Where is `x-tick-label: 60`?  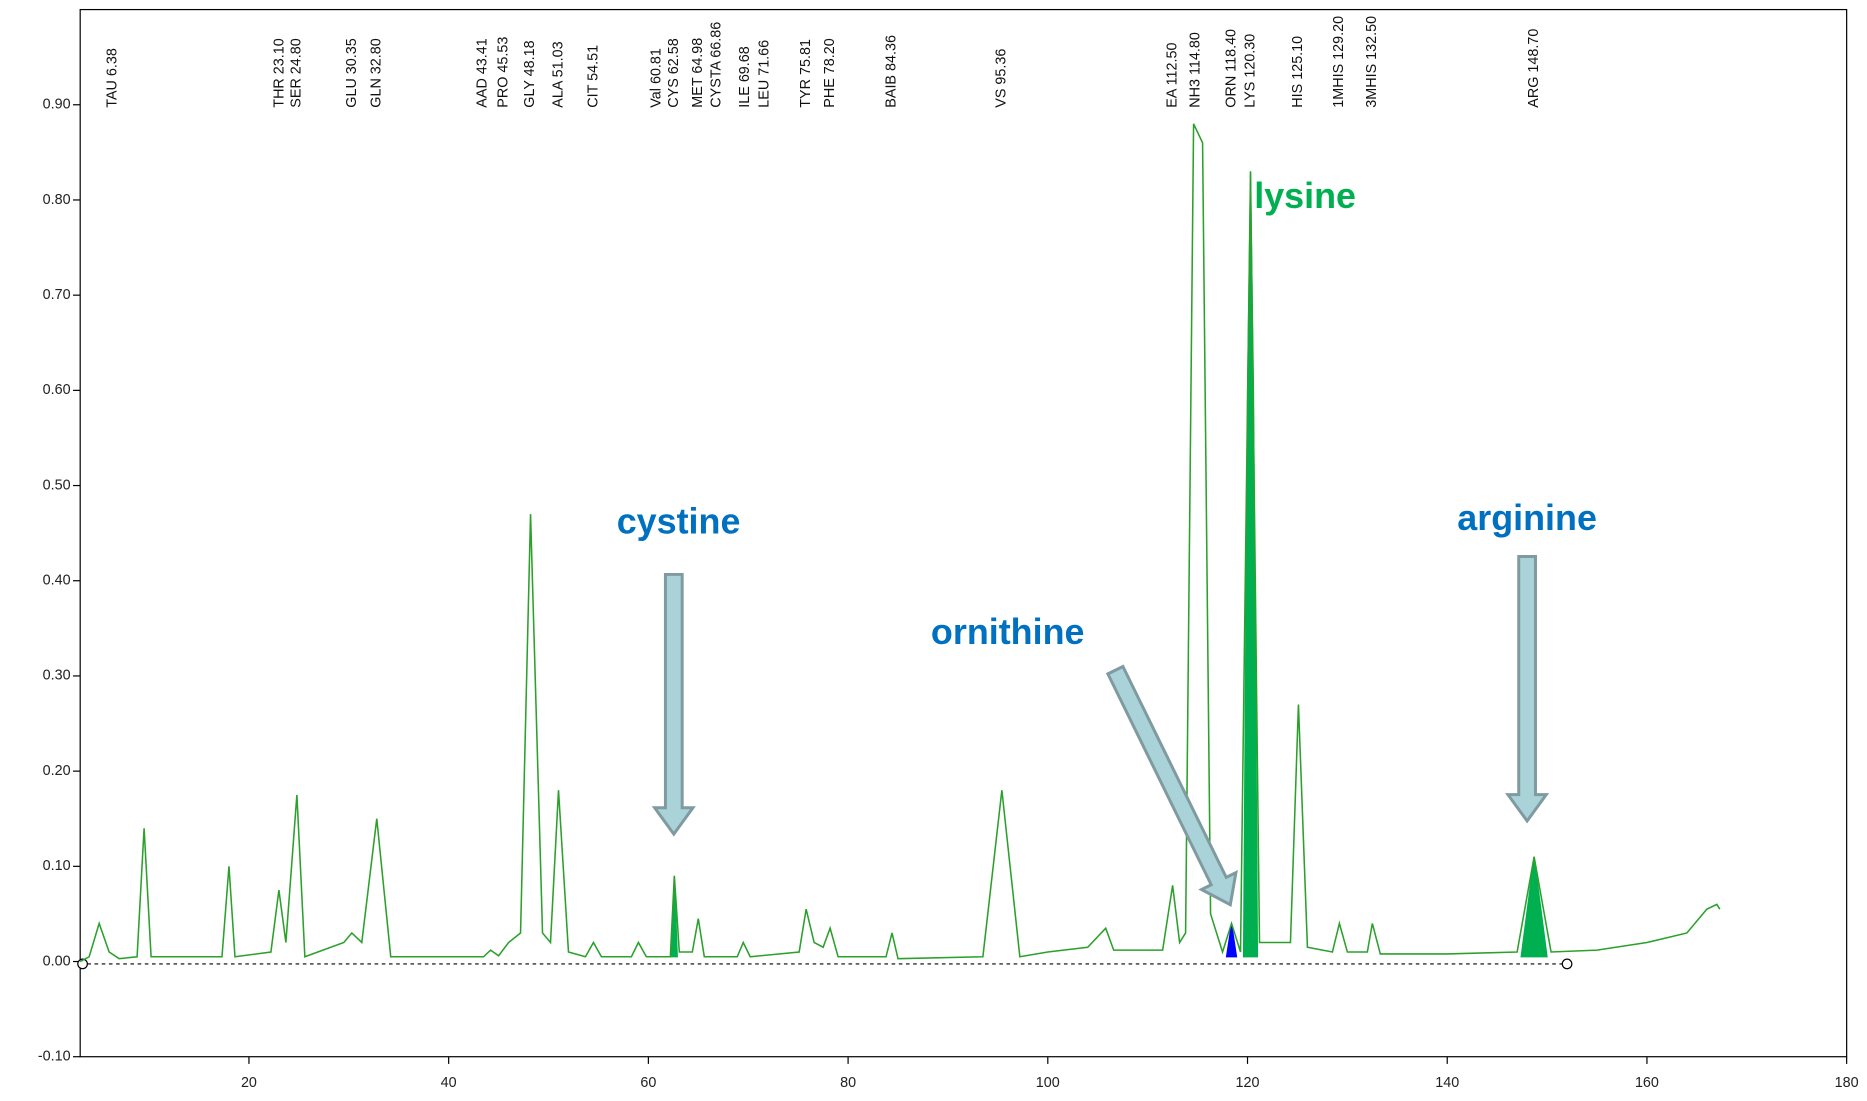 x-tick-label: 60 is located at coordinates (648, 1083).